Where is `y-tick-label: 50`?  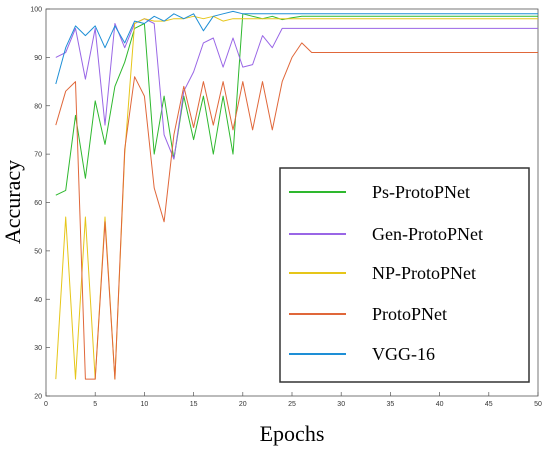 y-tick-label: 50 is located at coordinates (38, 251).